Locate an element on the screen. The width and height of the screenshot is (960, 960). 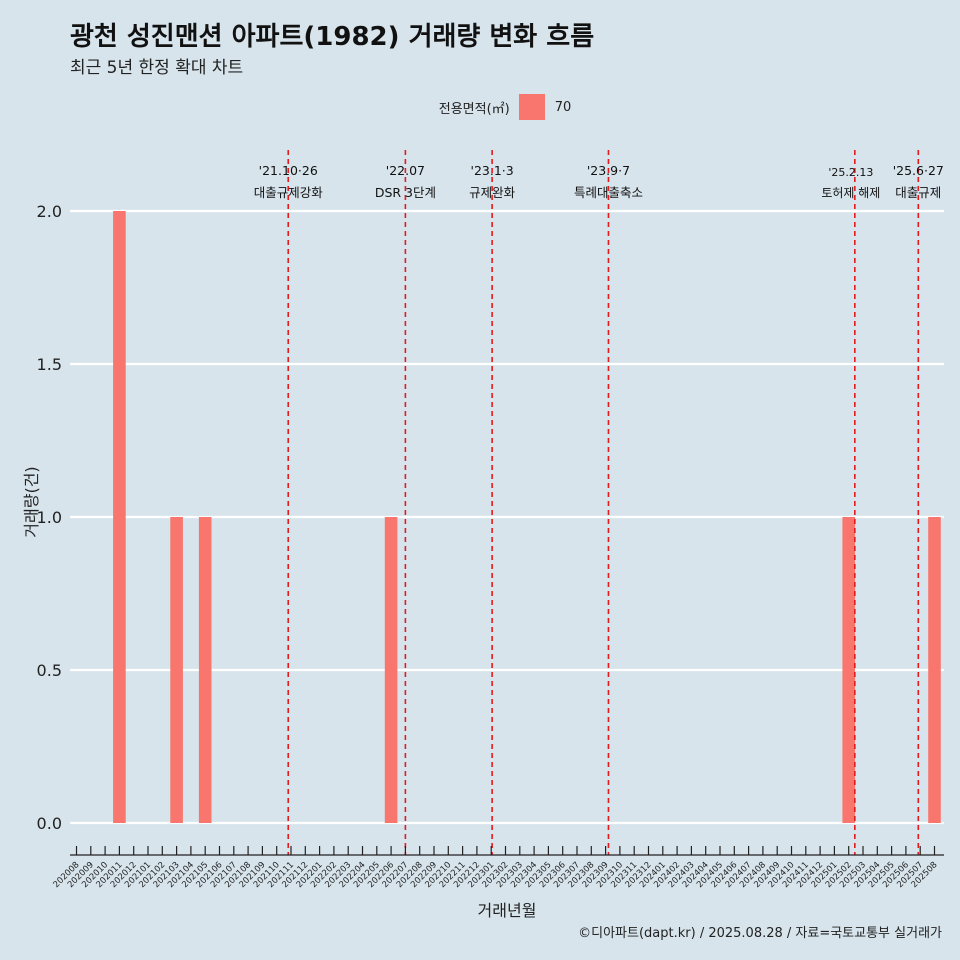
annotation-date-label: '23.1·3 is located at coordinates (492, 170).